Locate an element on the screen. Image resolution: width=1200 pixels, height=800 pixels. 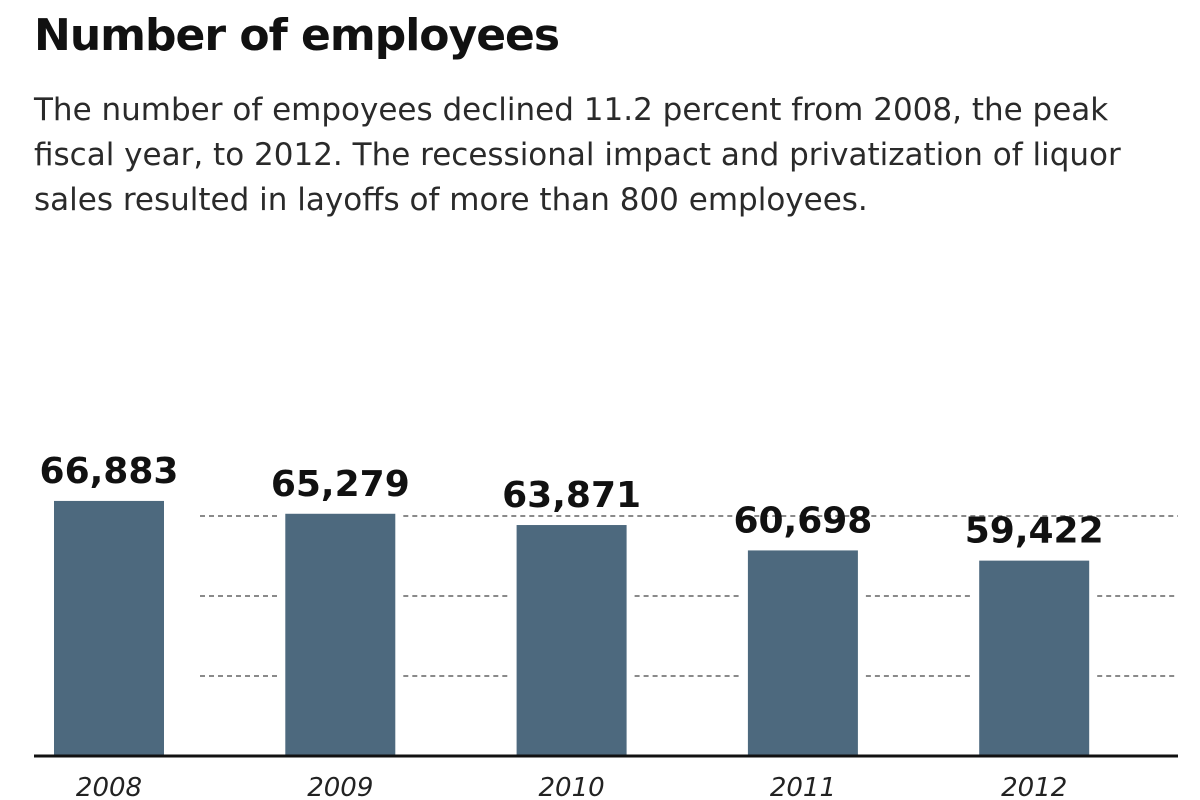
bar-2011 is located at coordinates (802, 653).